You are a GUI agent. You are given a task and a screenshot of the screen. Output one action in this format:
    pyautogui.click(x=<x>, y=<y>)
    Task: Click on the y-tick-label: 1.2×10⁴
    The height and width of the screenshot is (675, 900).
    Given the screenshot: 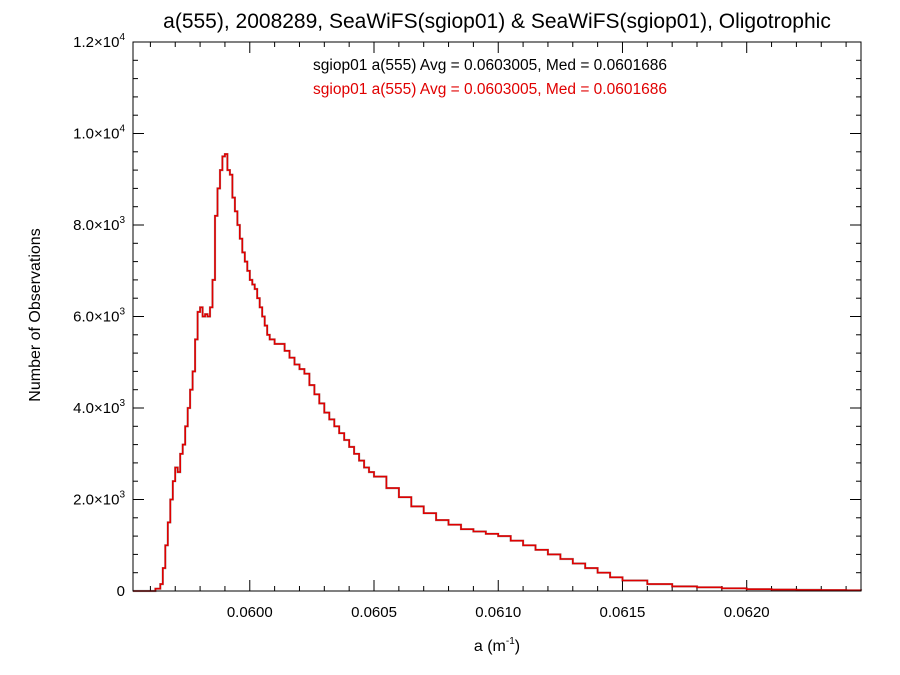 What is the action you would take?
    pyautogui.click(x=99, y=41)
    